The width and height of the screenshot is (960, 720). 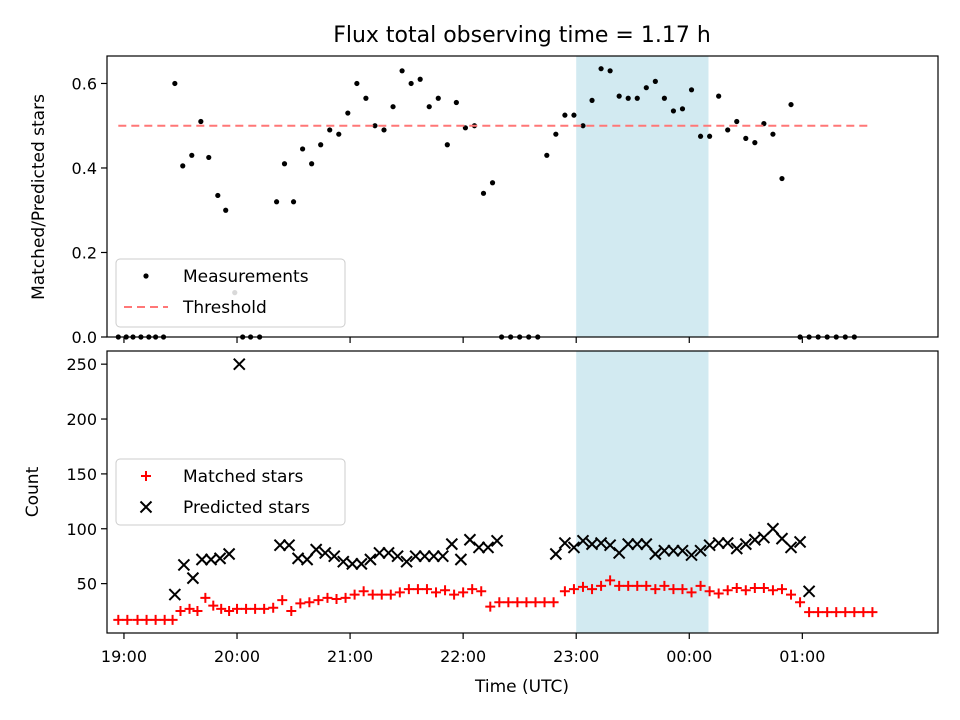 I want to click on x-tick-label: 01:00, so click(x=802, y=656).